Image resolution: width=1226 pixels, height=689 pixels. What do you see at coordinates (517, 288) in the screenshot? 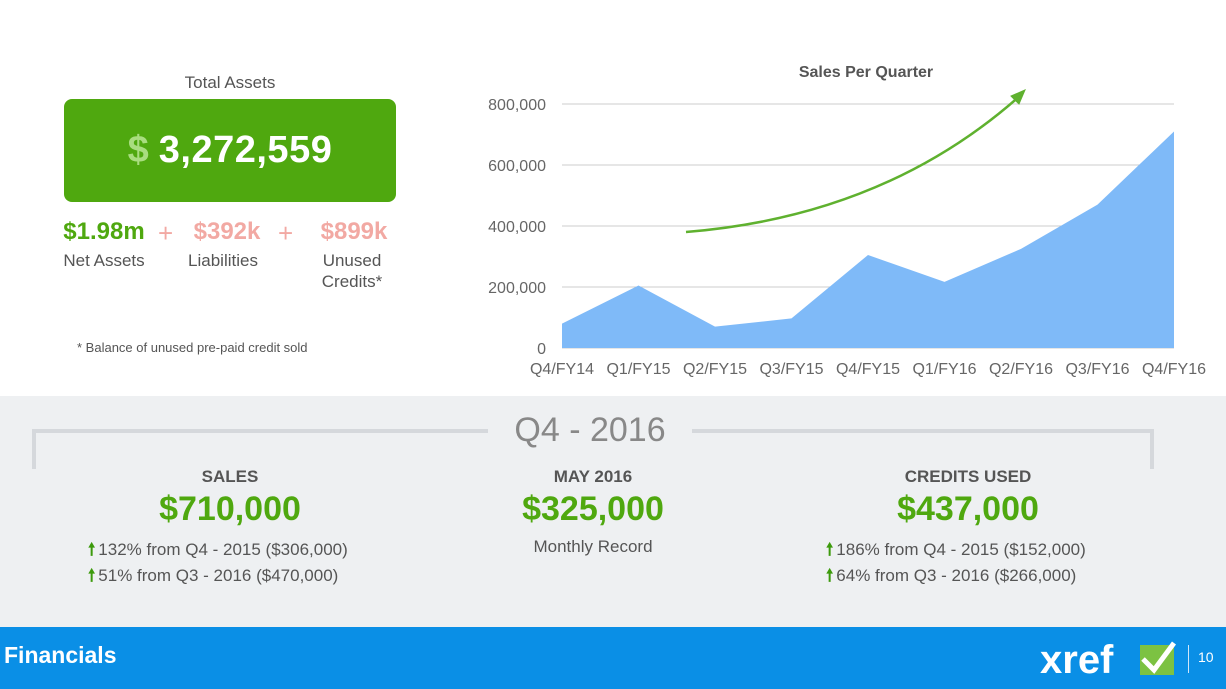
I see `y-tick-label: 200,000` at bounding box center [517, 288].